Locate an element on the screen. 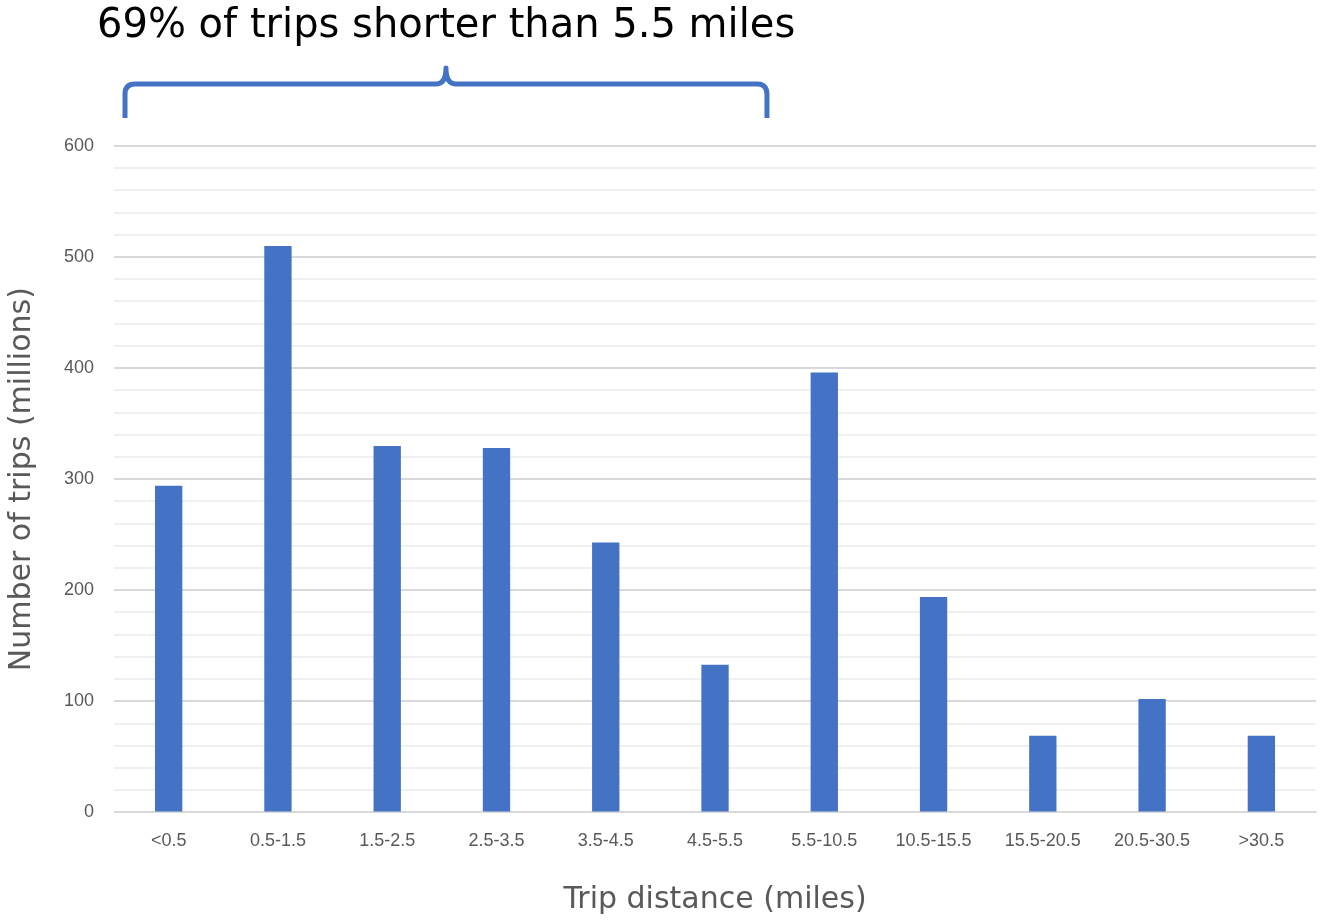  x-axis-title: Trip distance (miles) is located at coordinates (714, 897).